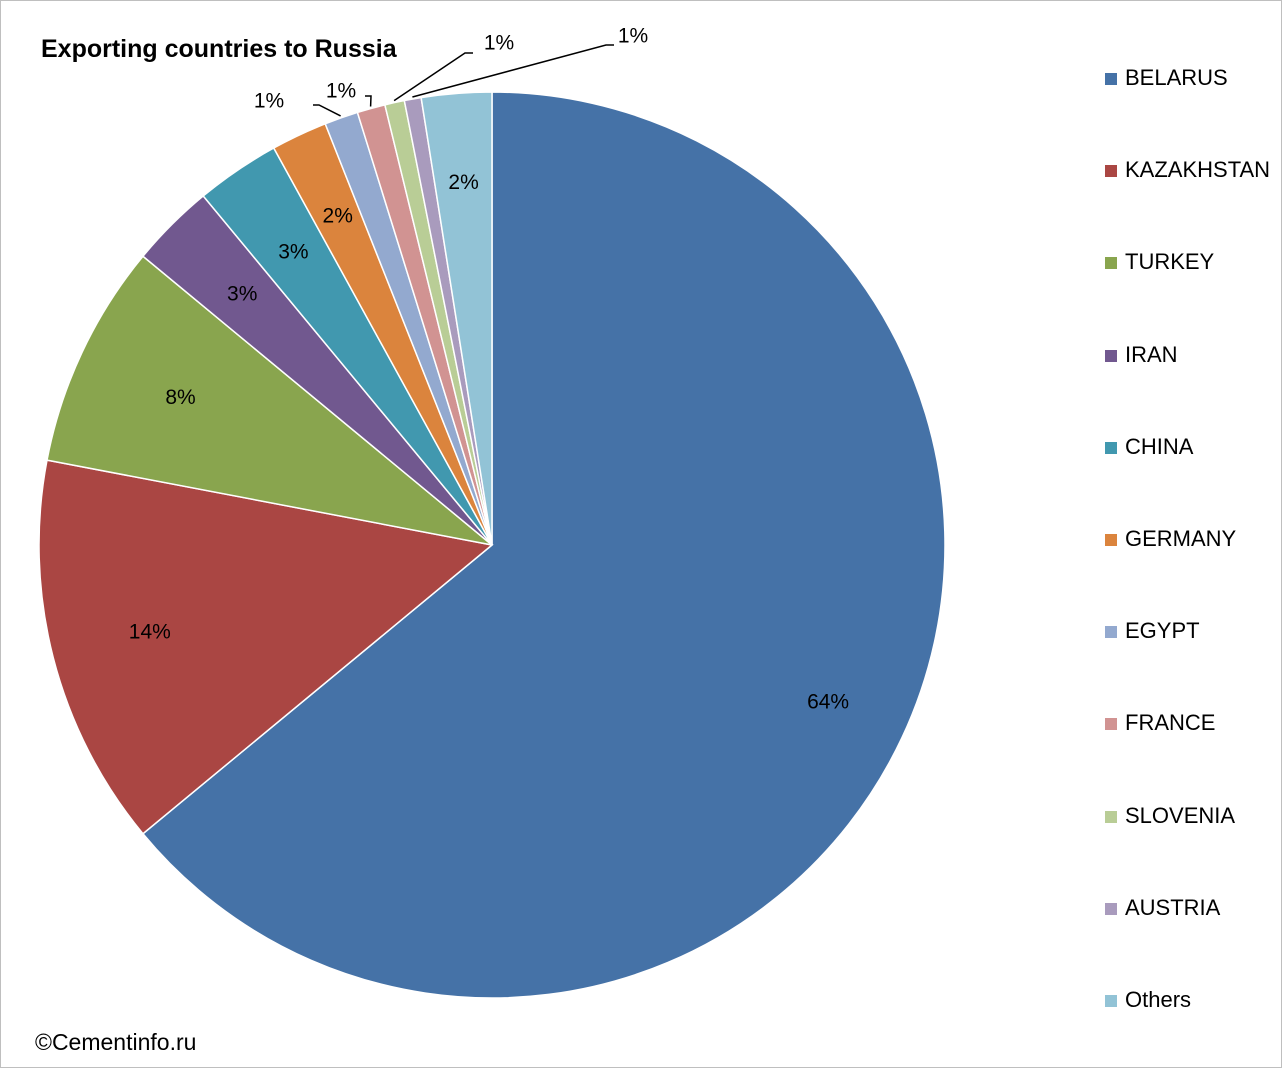  Describe the element at coordinates (269, 101) in the screenshot. I see `slice-label-egypt: 1%` at that location.